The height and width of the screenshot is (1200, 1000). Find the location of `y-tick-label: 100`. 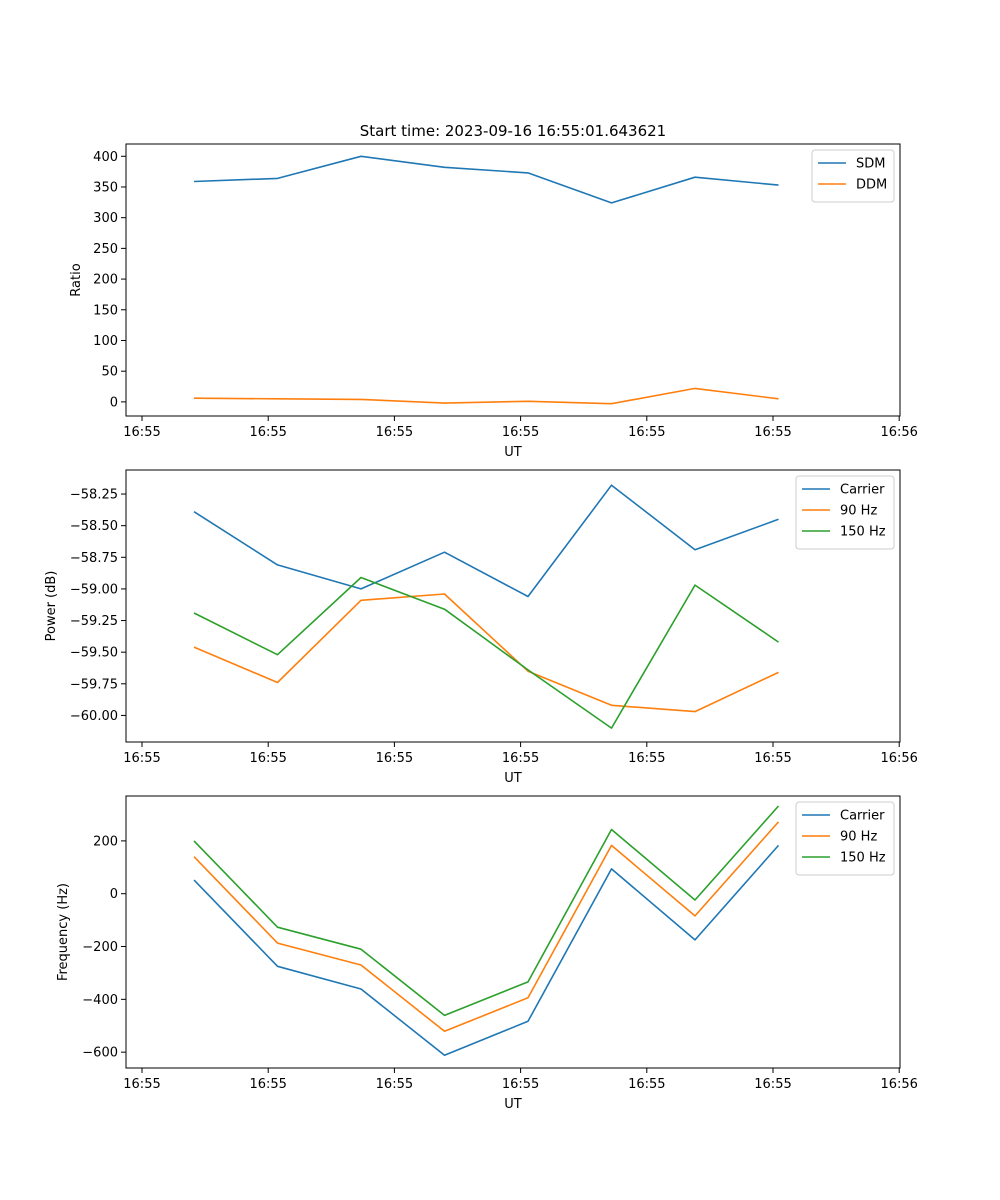

y-tick-label: 100 is located at coordinates (105, 341).